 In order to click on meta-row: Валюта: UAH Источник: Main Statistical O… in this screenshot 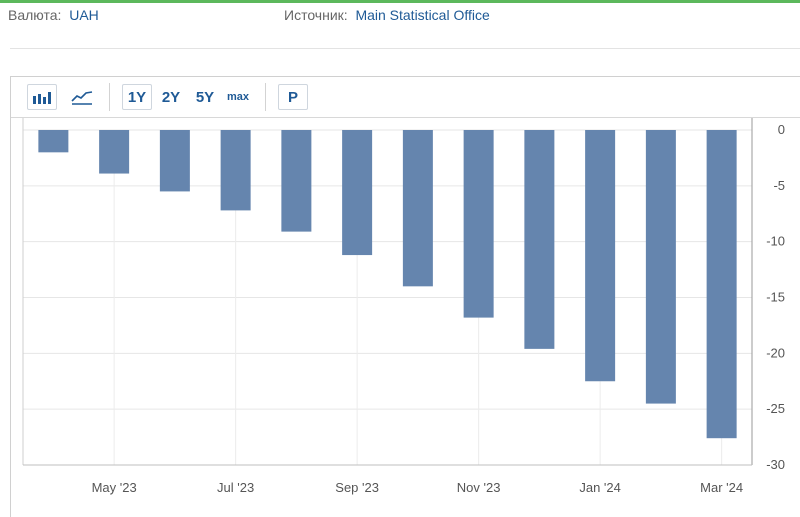, I will do `click(404, 17)`.